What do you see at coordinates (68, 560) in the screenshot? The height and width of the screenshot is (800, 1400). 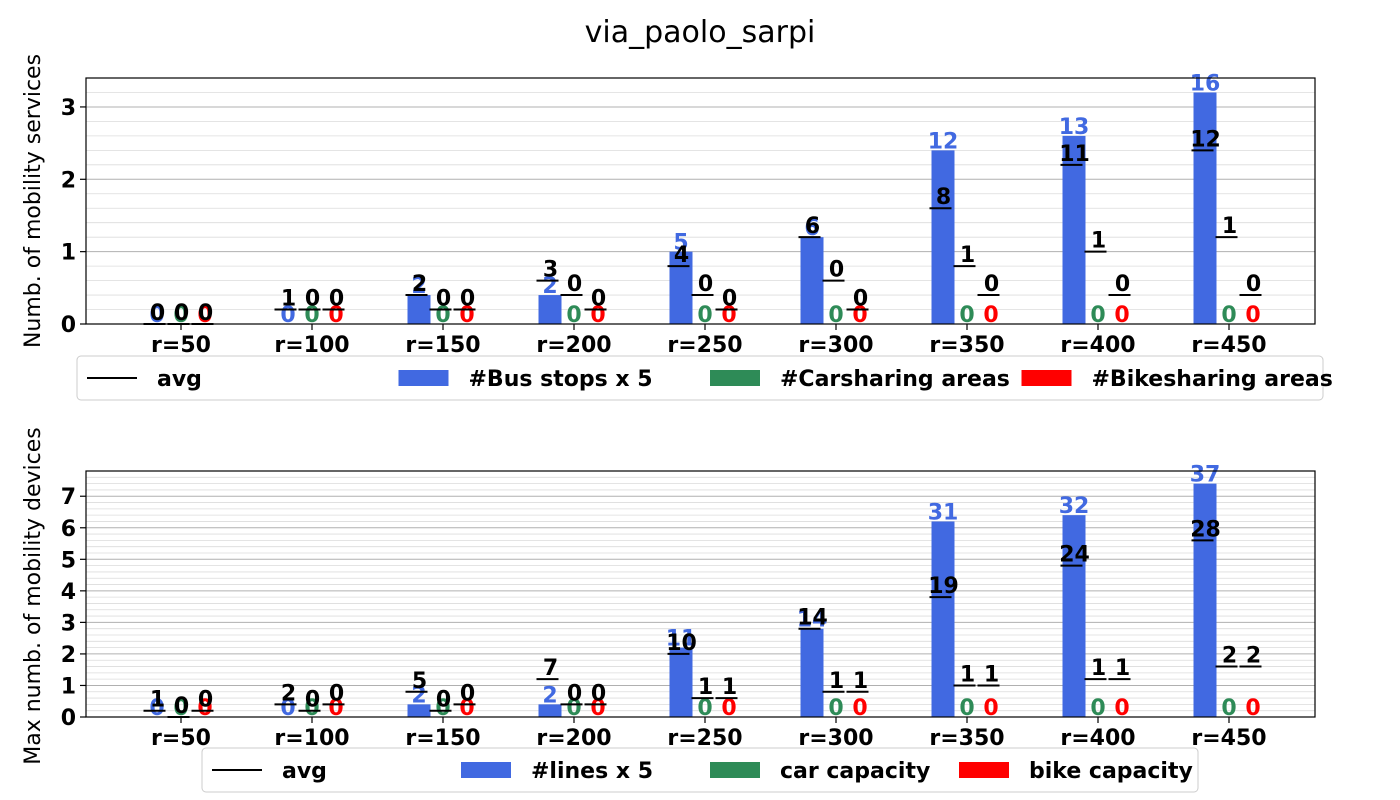 I see `y-tick-label: 5` at bounding box center [68, 560].